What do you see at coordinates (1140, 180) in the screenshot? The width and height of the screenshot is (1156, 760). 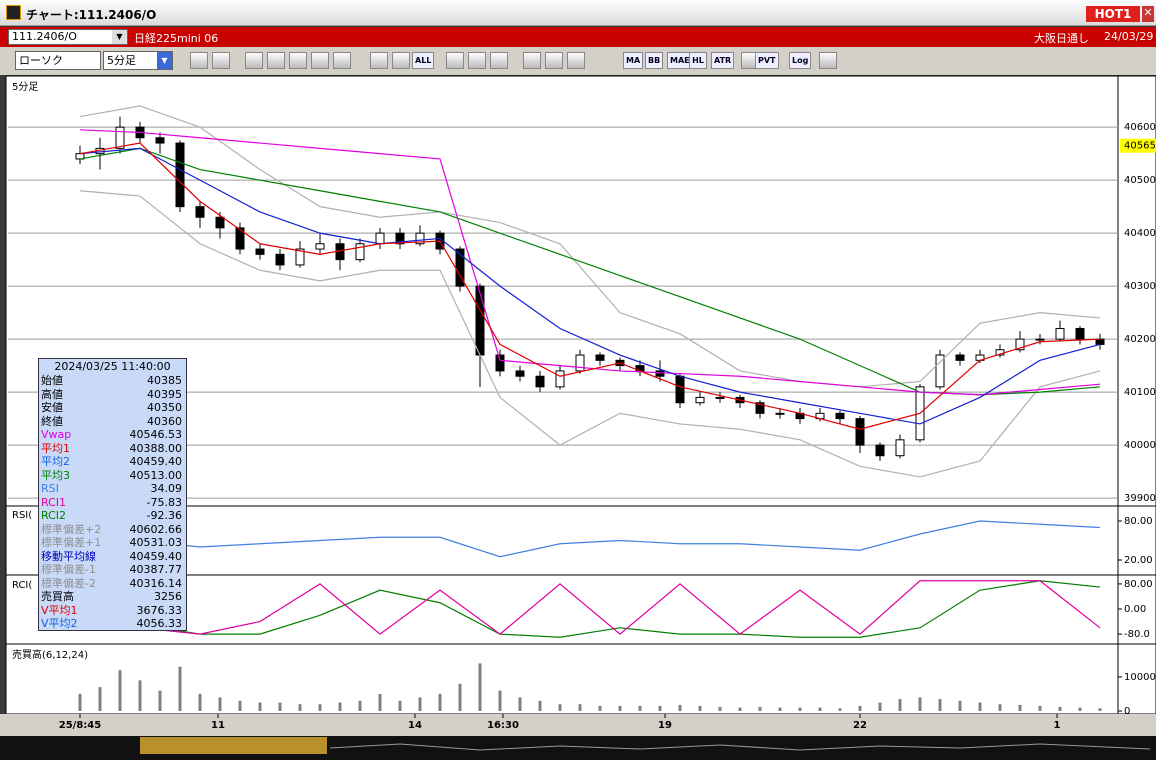 I see `y-tick-label: 40500` at bounding box center [1140, 180].